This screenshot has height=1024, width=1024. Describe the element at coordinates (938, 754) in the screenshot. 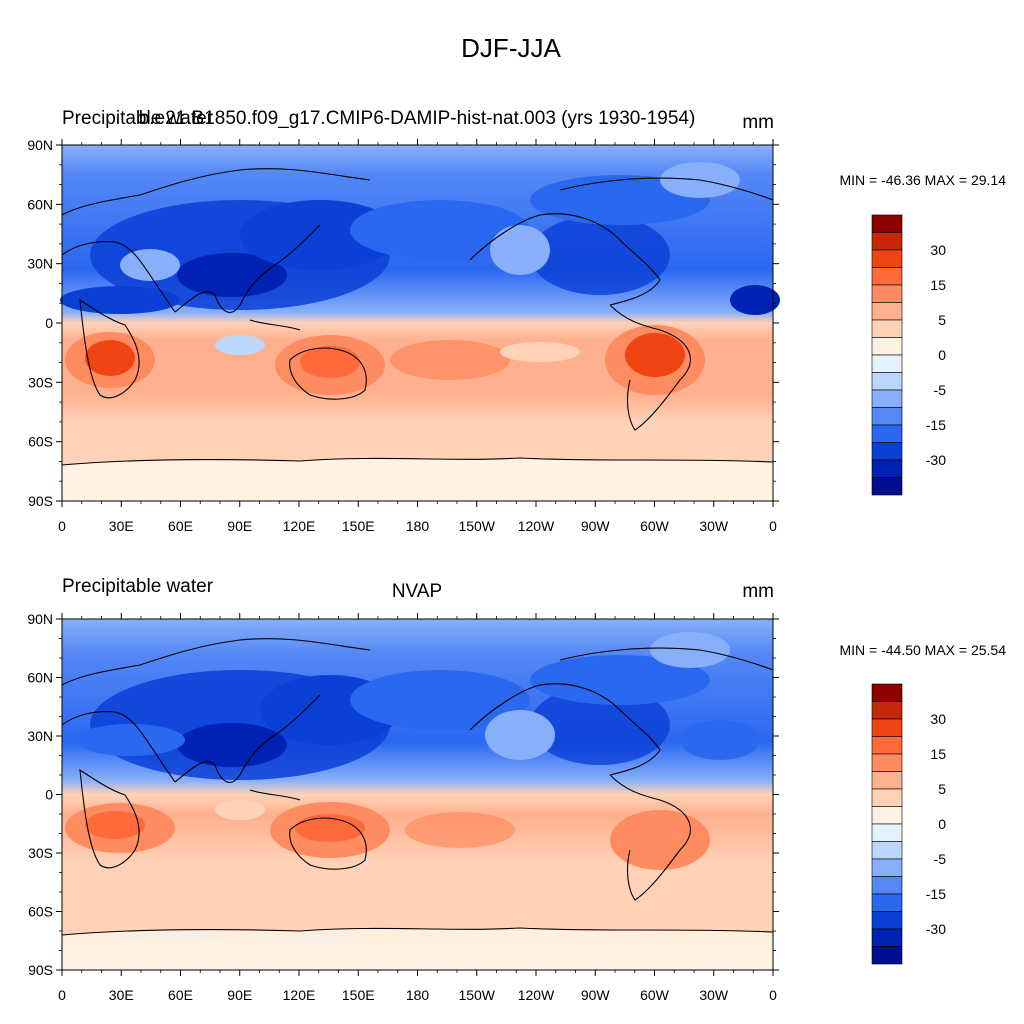

I see `colorbar-label: 15` at that location.